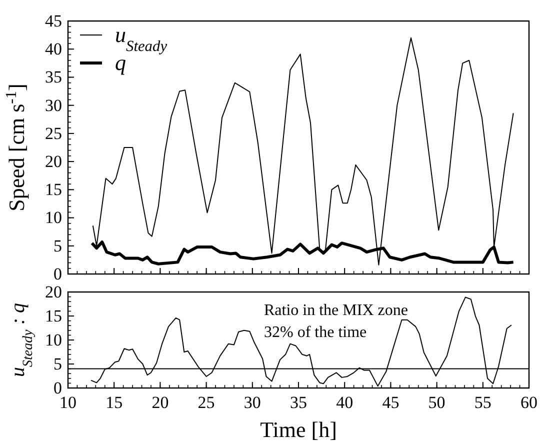 The image size is (540, 442). What do you see at coordinates (298, 402) in the screenshot?
I see `x-tick-label: 35` at bounding box center [298, 402].